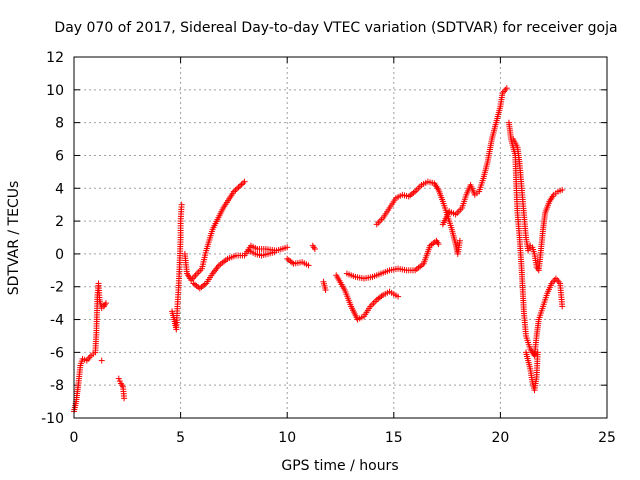 The width and height of the screenshot is (640, 480). I want to click on y-tick-label: -2, so click(57, 288).